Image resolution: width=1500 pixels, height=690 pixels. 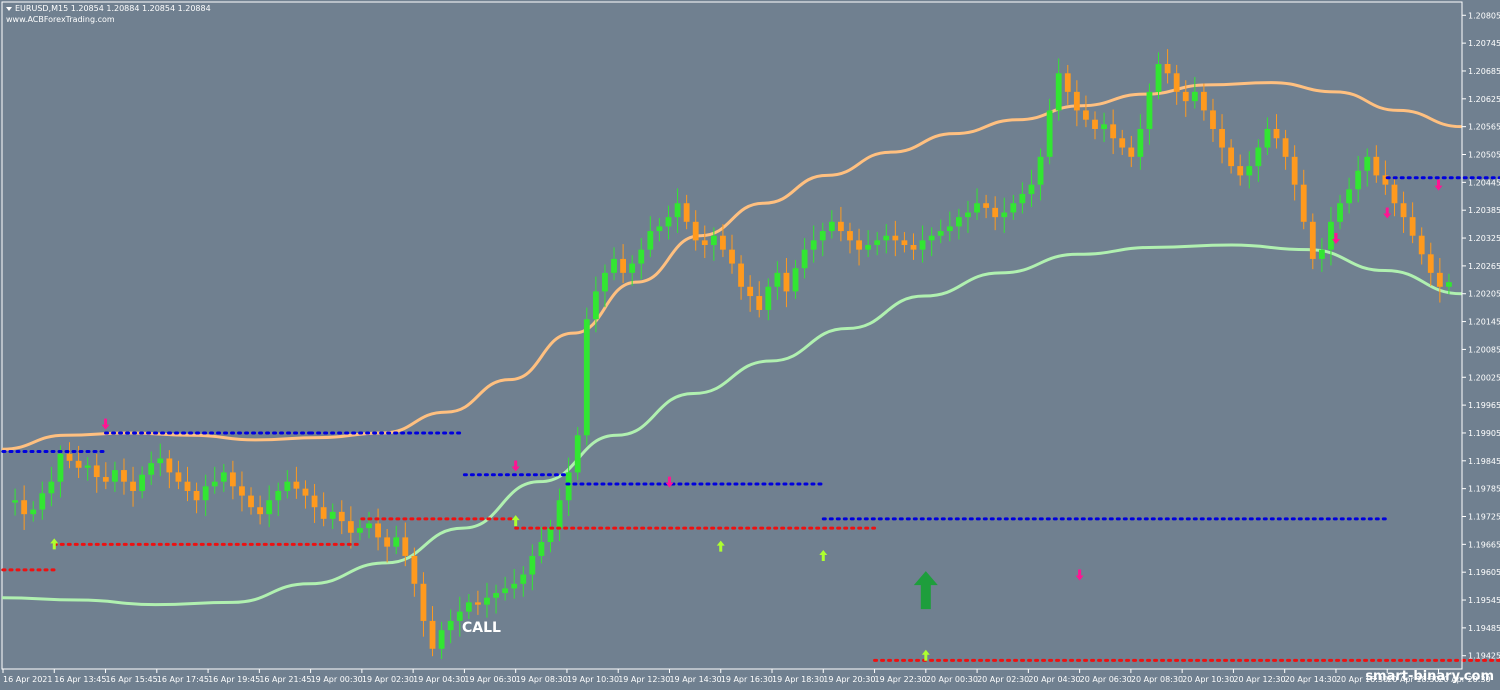 What do you see at coordinates (9, 8) in the screenshot?
I see `chart-menu-icon` at bounding box center [9, 8].